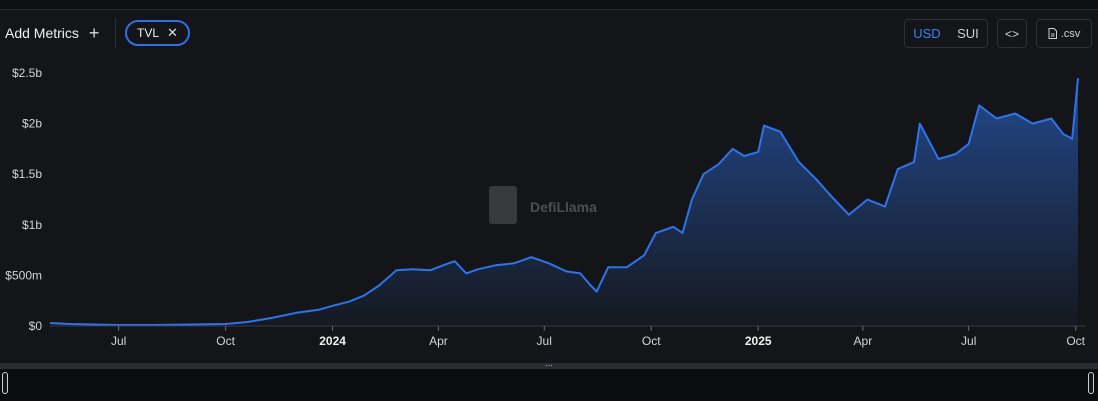 The image size is (1098, 401). I want to click on plus-icon: +, so click(94, 33).